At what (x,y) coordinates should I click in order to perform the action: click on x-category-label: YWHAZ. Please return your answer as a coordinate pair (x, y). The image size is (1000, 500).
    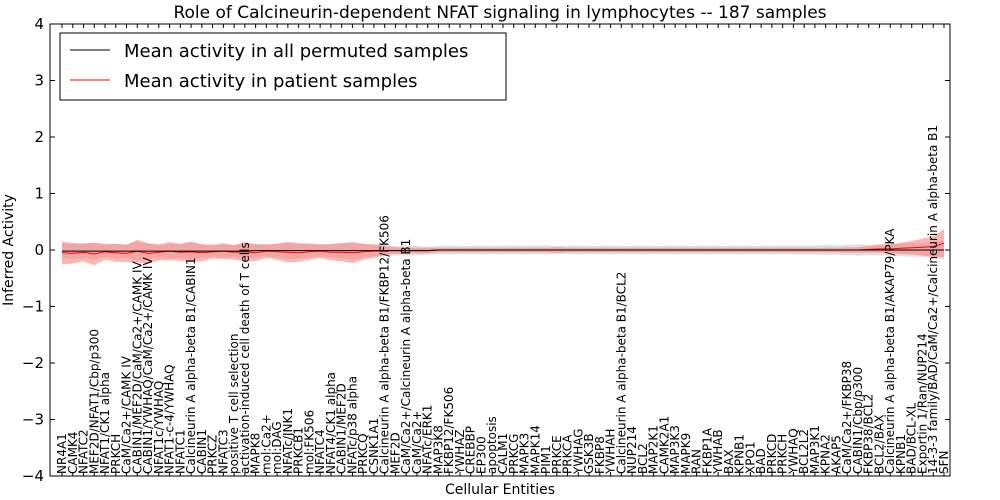
    Looking at the image, I should click on (460, 452).